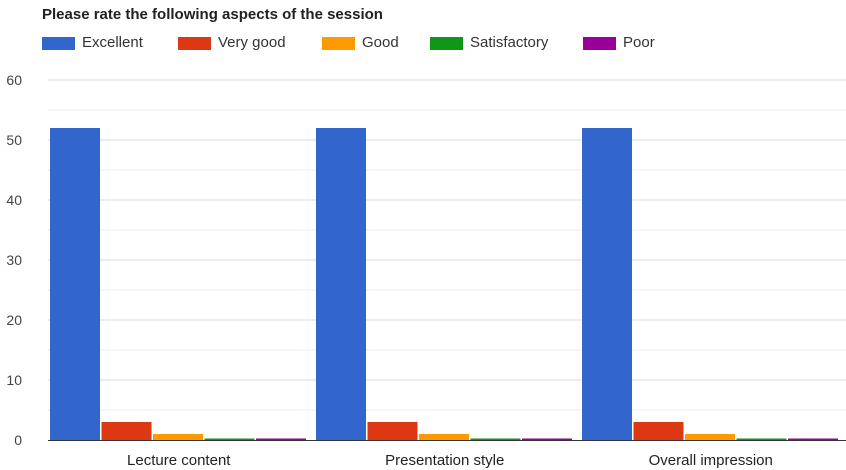 The height and width of the screenshot is (470, 846). I want to click on x-category-label: Presentation style, so click(444, 460).